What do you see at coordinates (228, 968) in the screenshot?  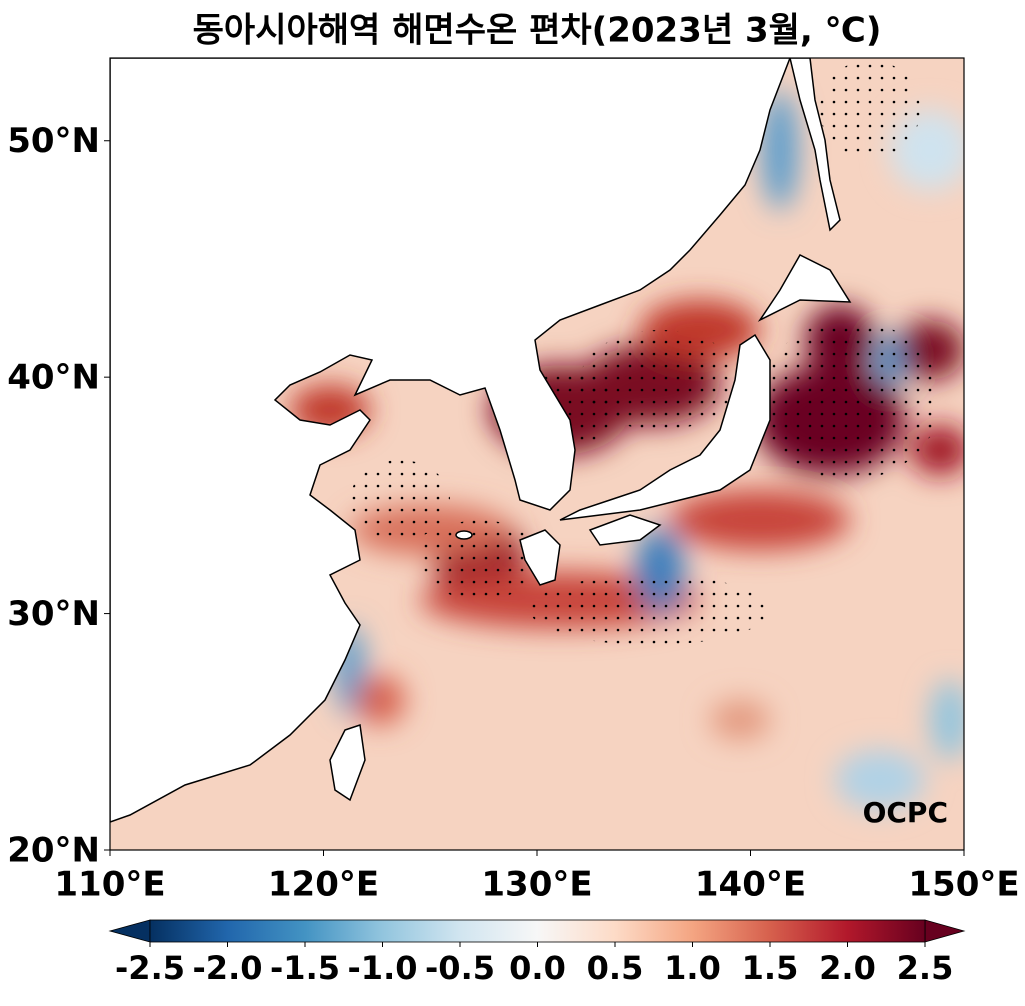 I see `colorbar-tick-label: -2.0` at bounding box center [228, 968].